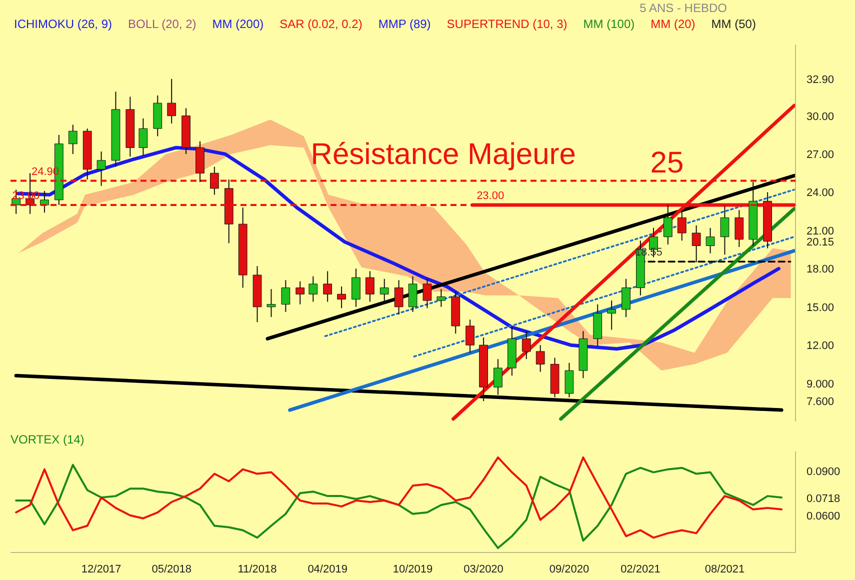  I want to click on y-tick-label: 15.00, so click(820, 308).